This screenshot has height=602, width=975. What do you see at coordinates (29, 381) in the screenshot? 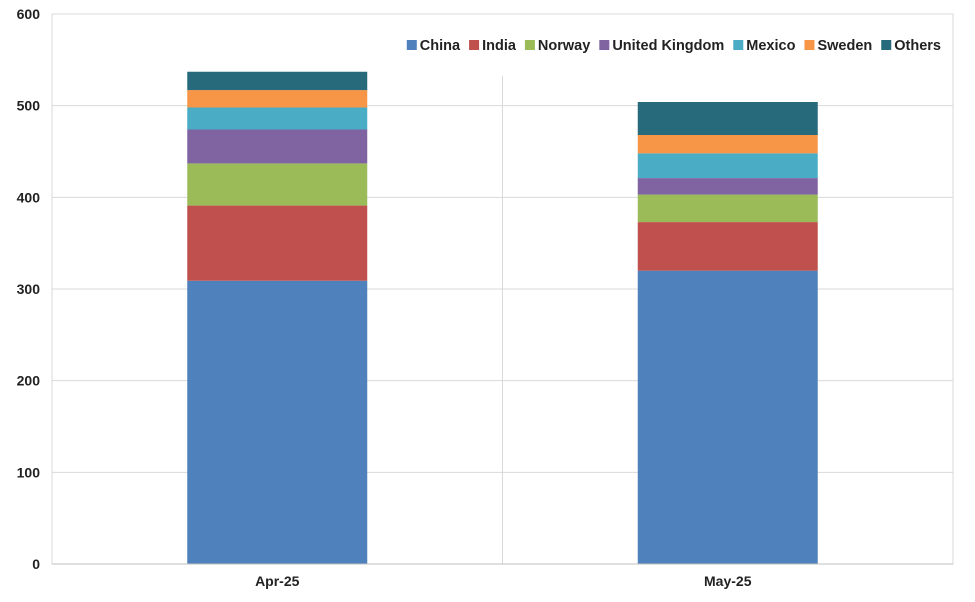
I see `y-tick-label: 200` at bounding box center [29, 381].